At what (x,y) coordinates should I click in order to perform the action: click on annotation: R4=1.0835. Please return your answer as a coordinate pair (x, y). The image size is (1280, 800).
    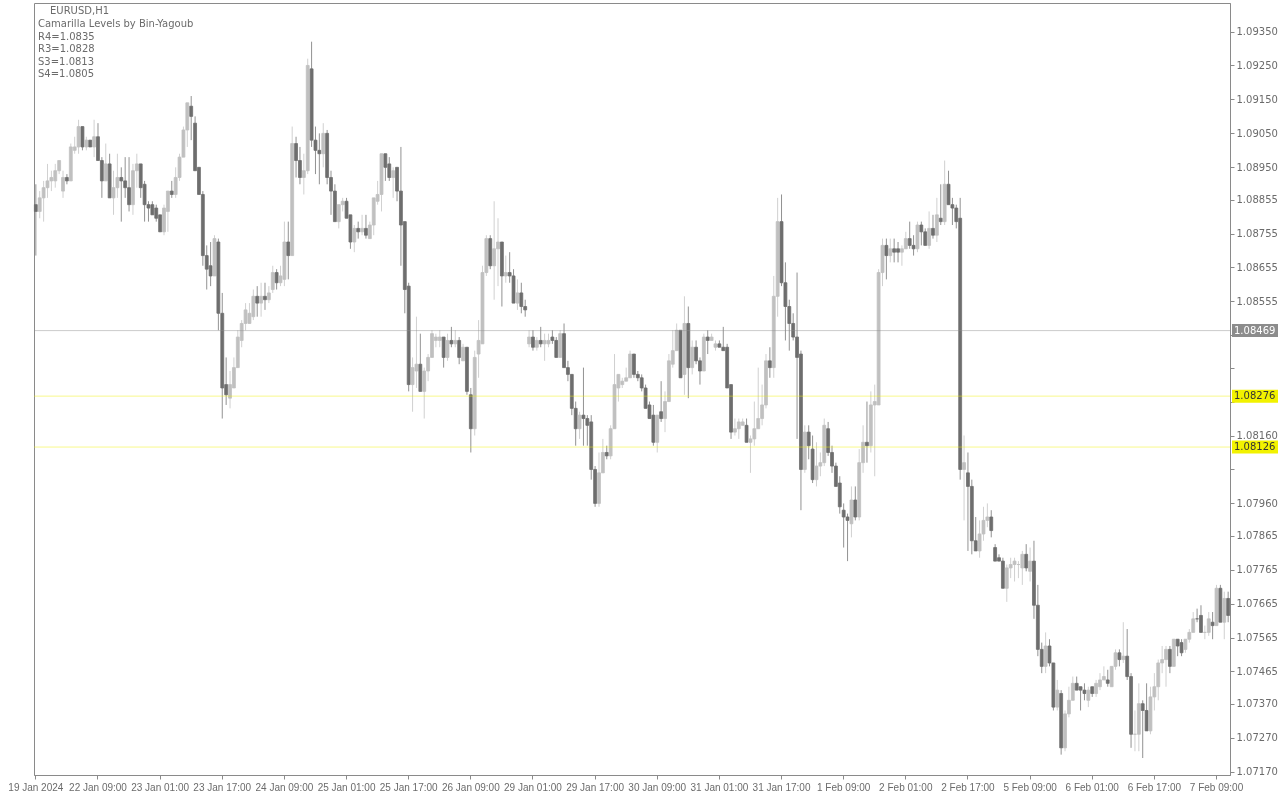
    Looking at the image, I should click on (66, 36).